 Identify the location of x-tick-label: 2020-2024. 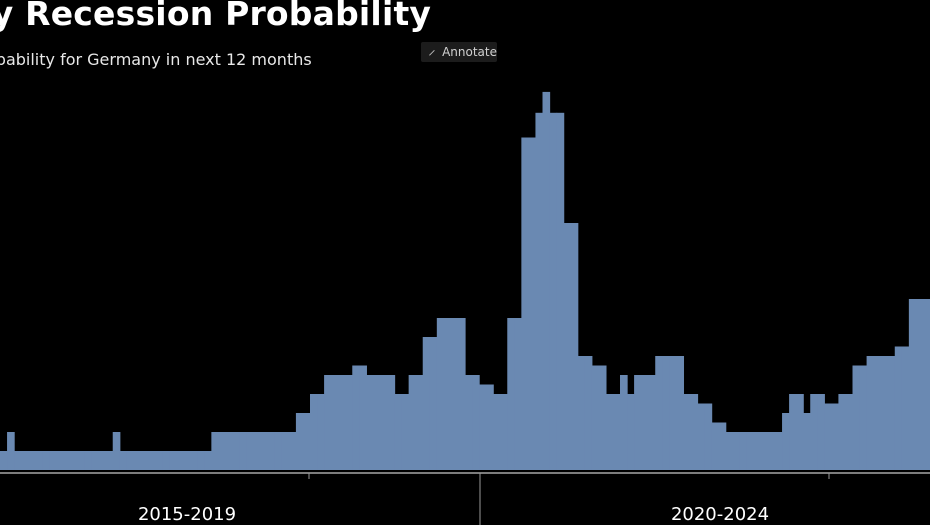
(720, 514).